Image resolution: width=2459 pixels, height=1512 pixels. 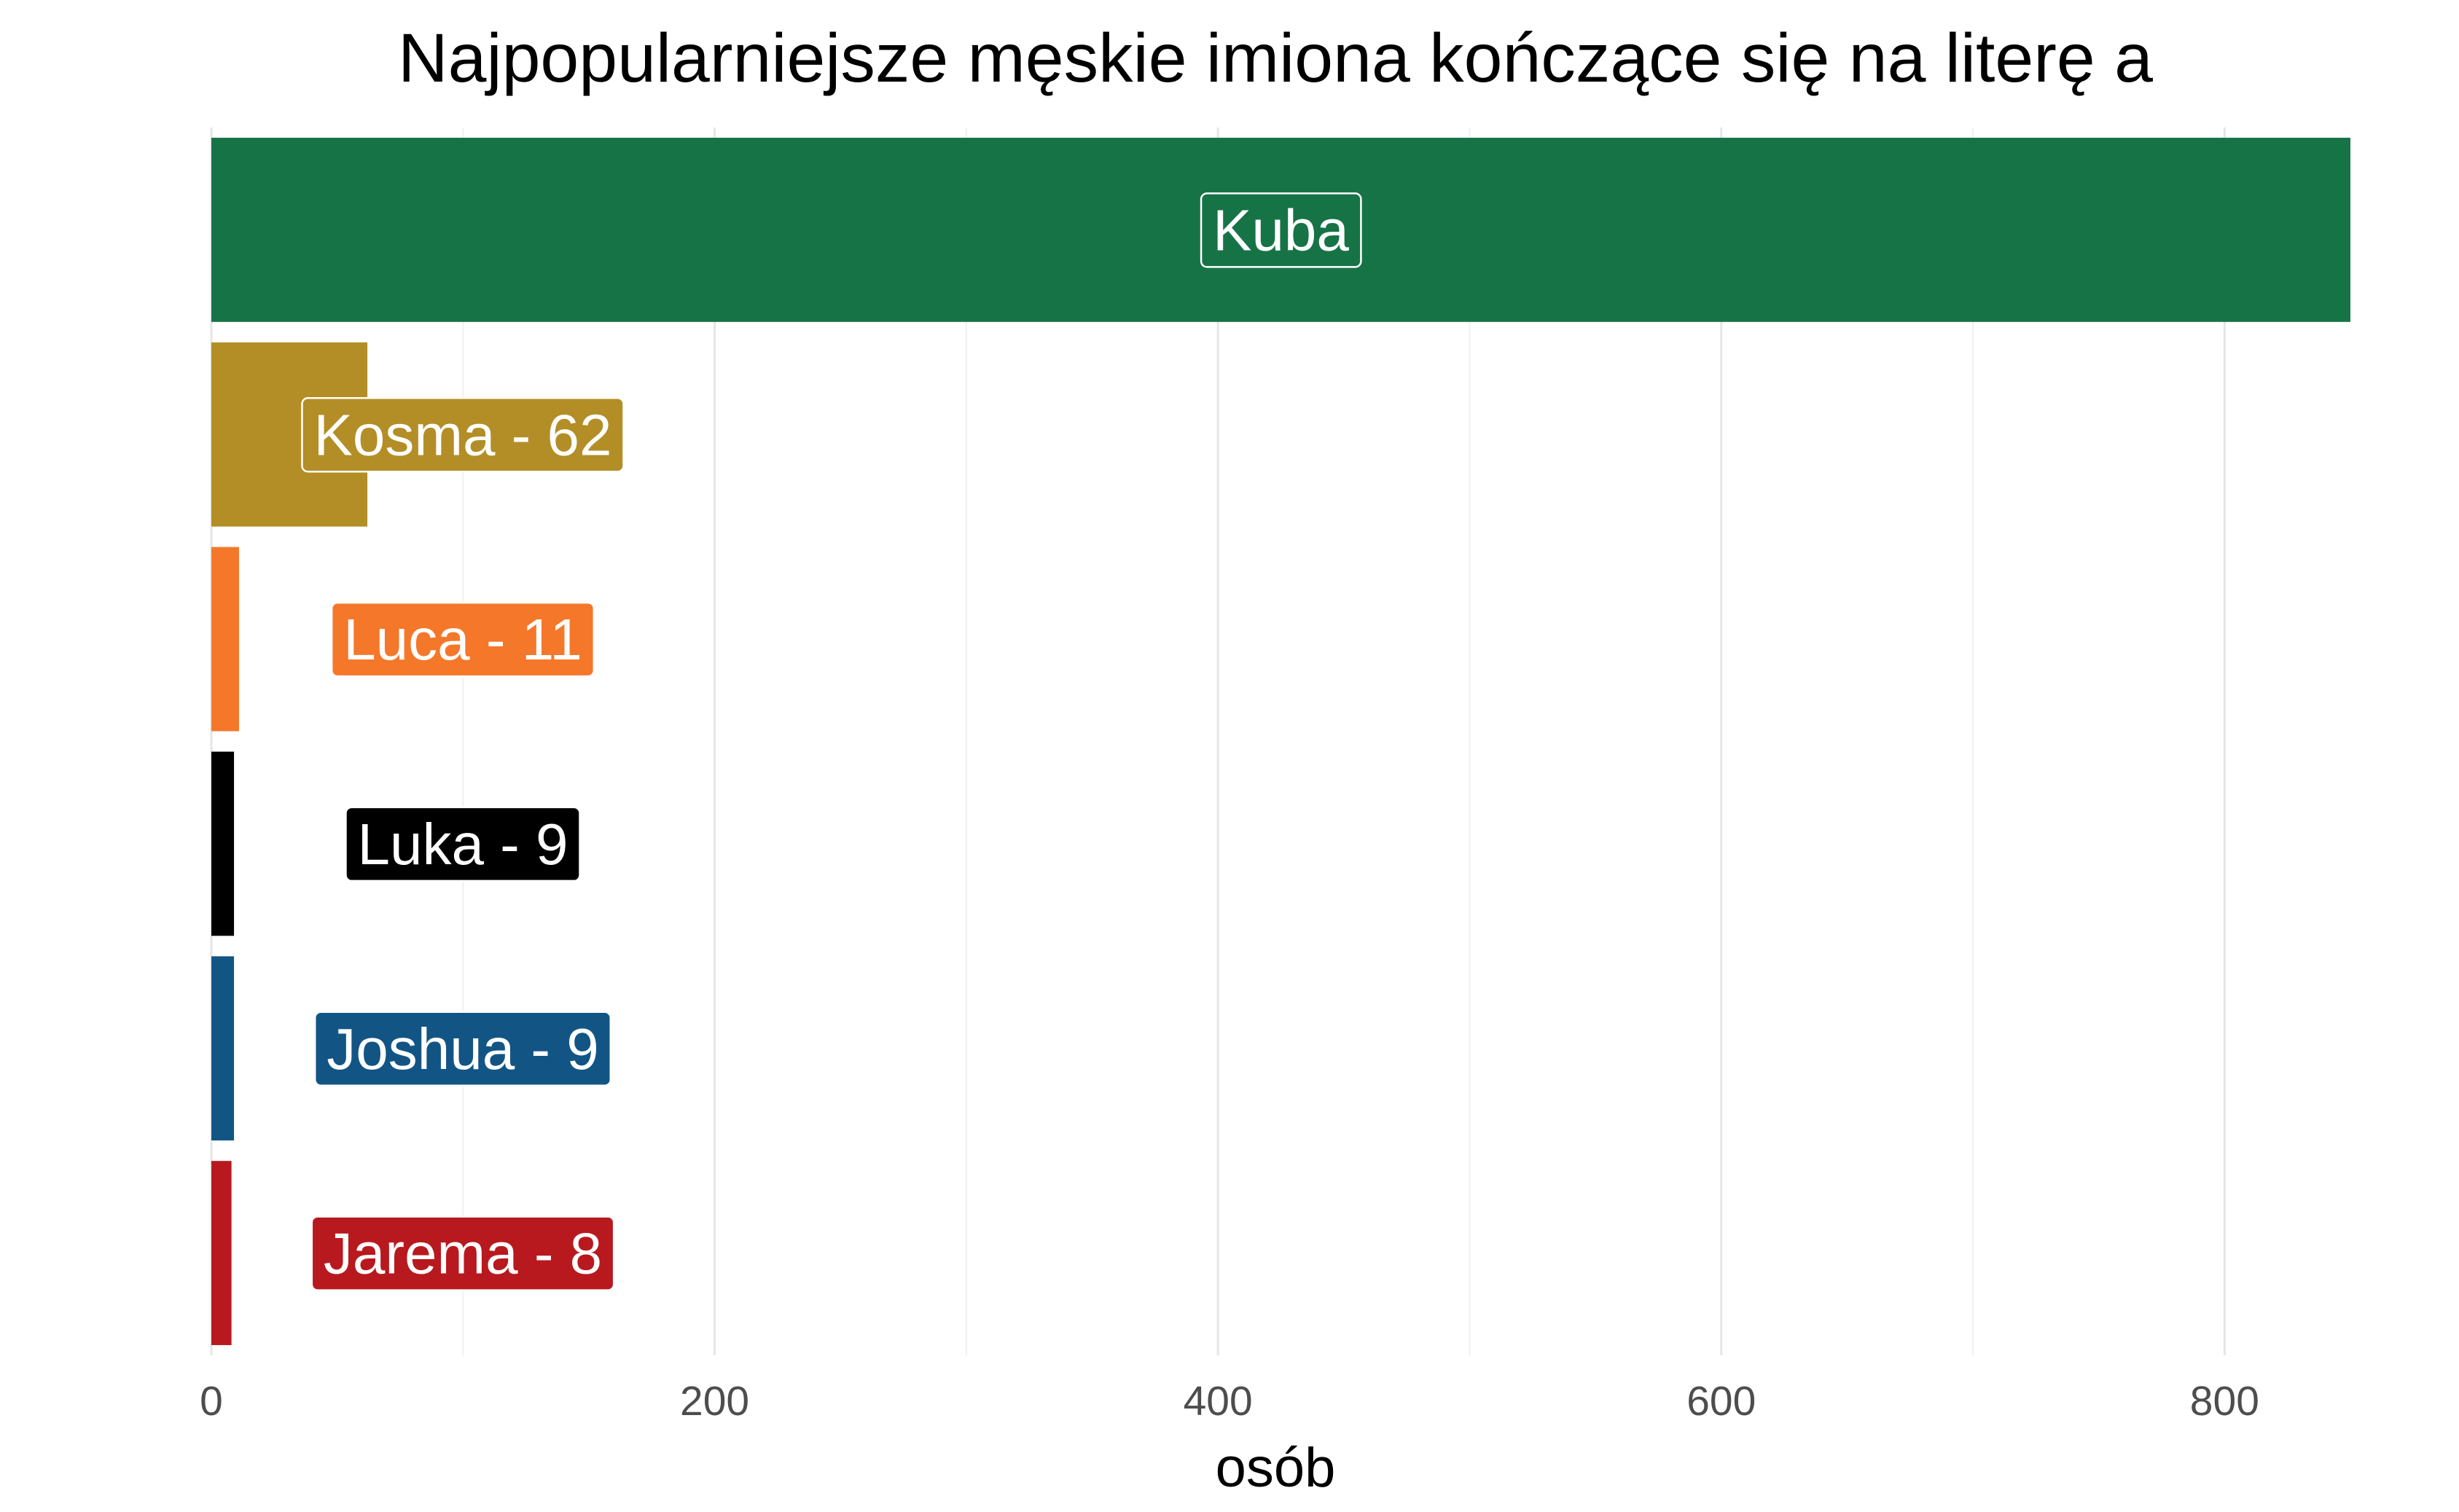 I want to click on bar-label-text: Kosma - 62, so click(x=462, y=435).